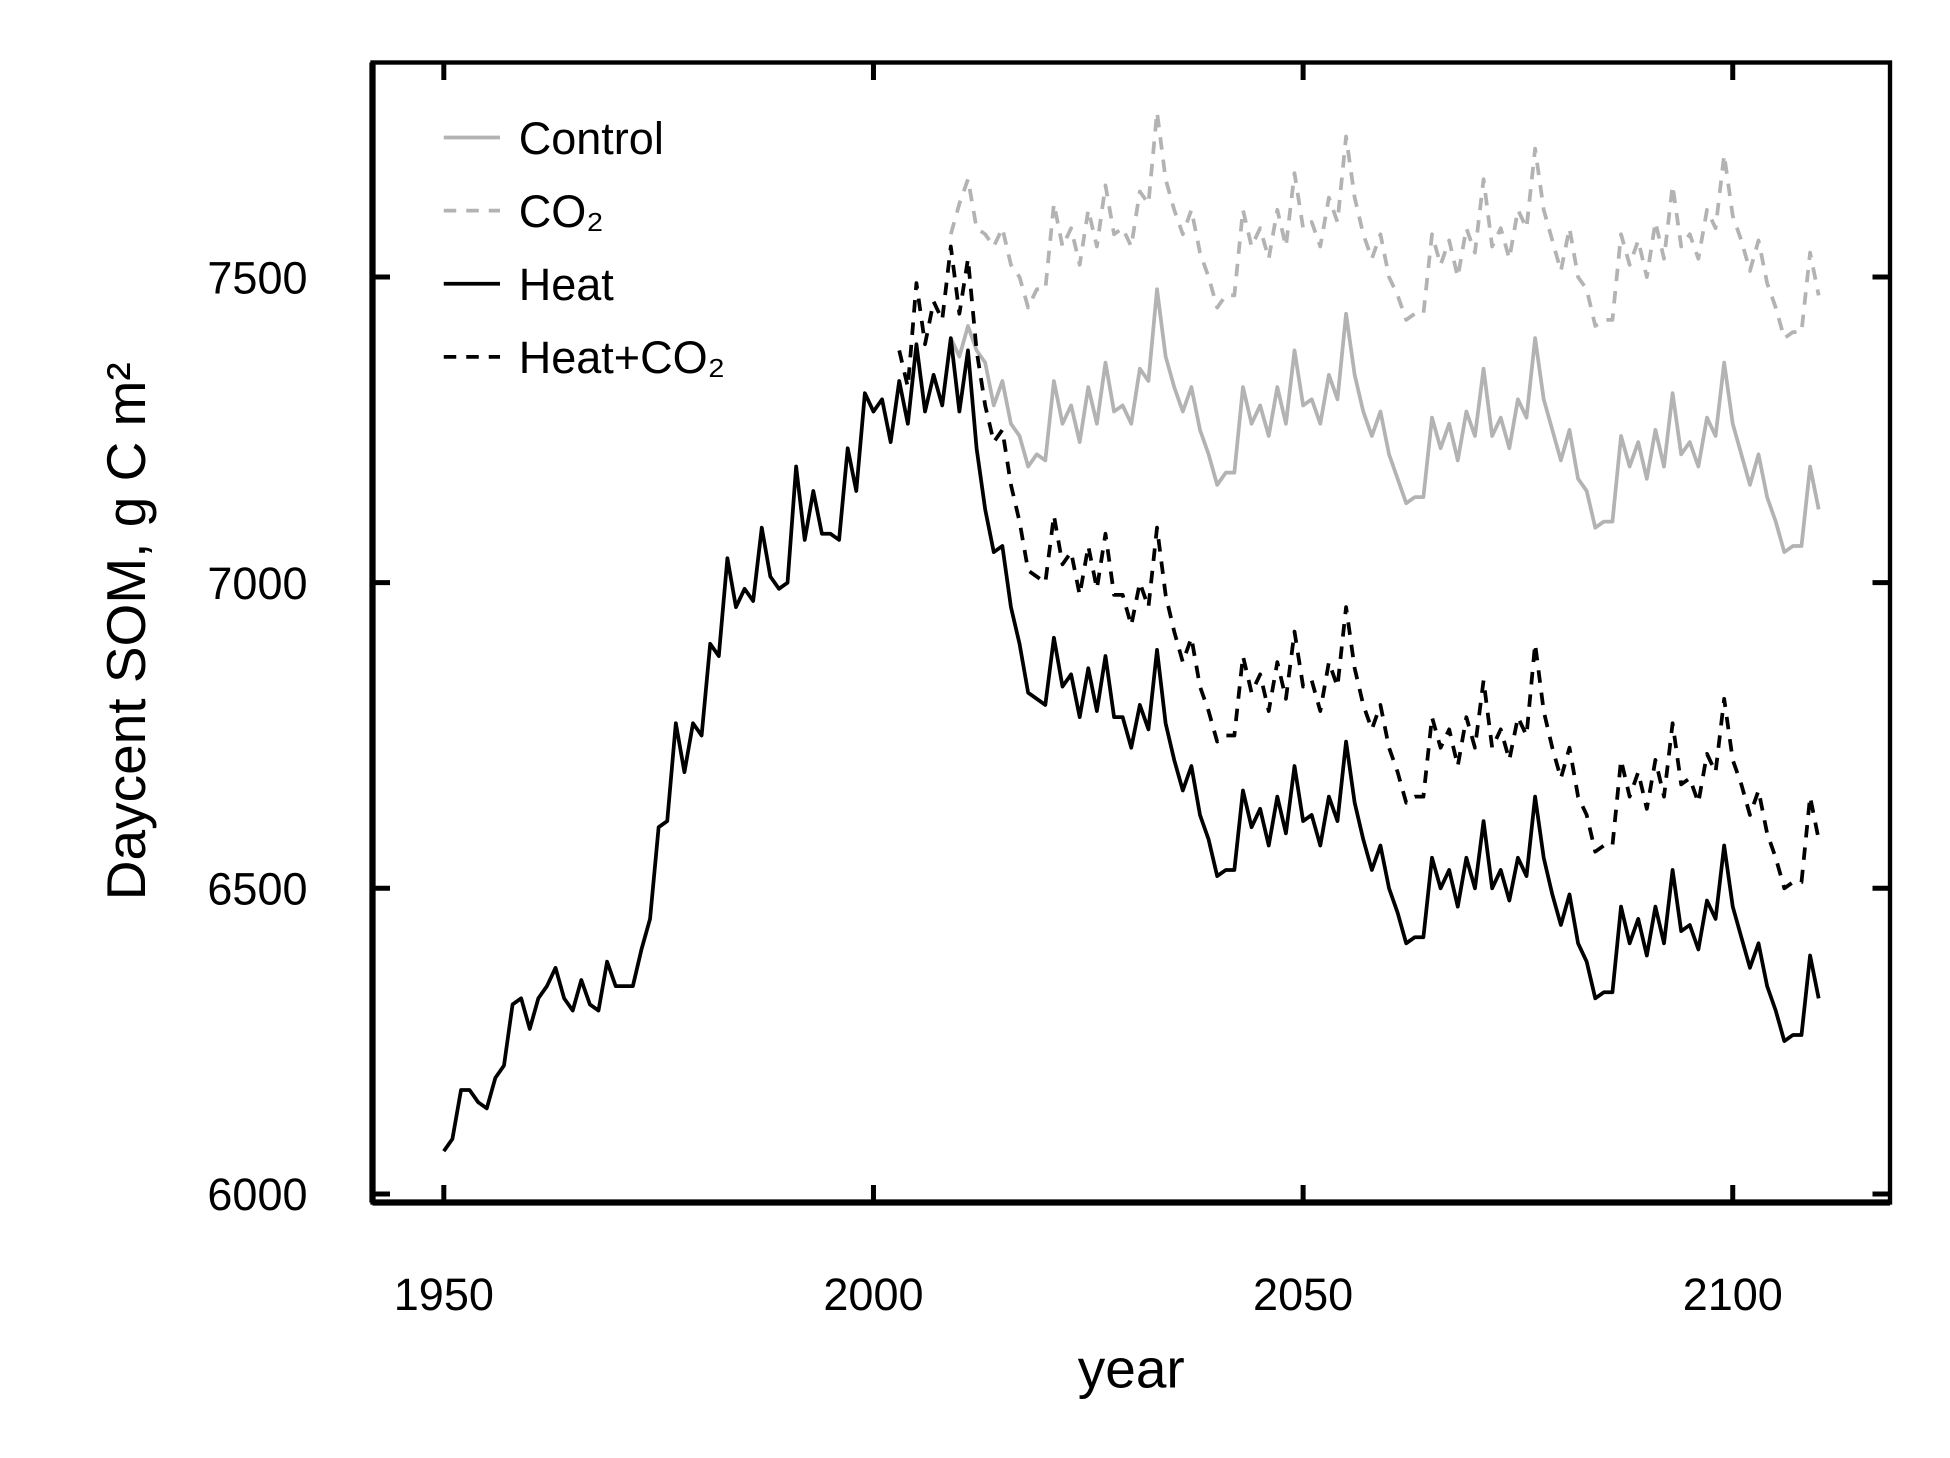 The image size is (1950, 1458). Describe the element at coordinates (567, 284) in the screenshot. I see `legend-label: Heat` at that location.